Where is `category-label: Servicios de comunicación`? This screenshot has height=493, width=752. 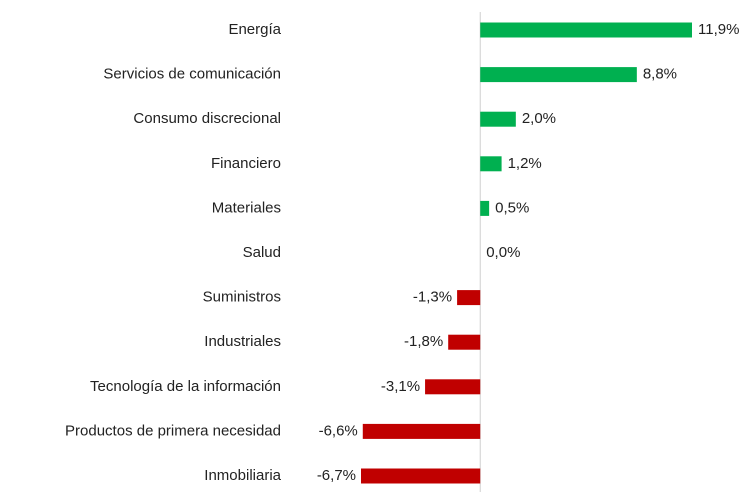 category-label: Servicios de comunicación is located at coordinates (192, 74).